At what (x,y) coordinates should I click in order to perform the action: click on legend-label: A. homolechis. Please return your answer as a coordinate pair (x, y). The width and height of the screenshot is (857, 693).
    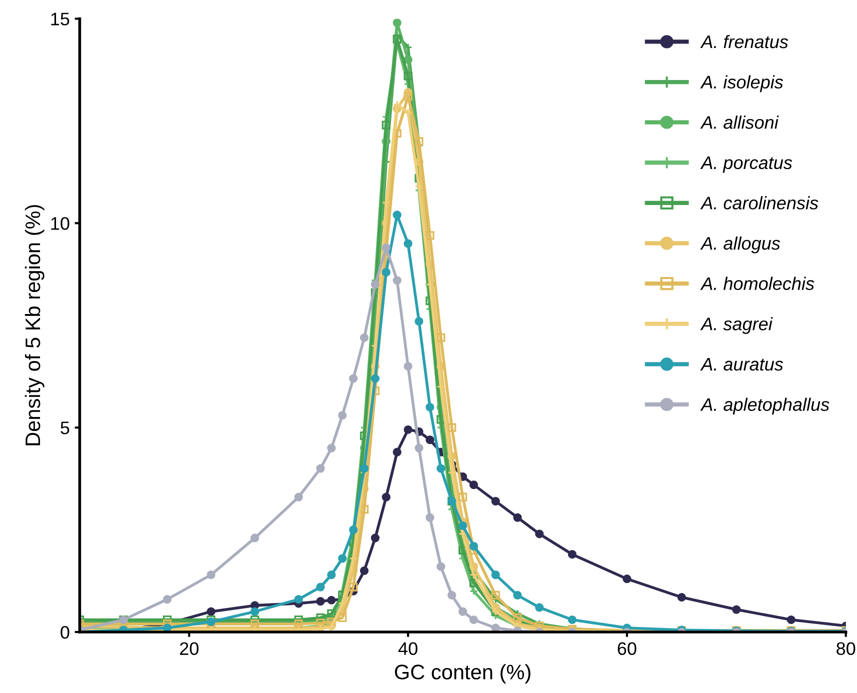
    Looking at the image, I should click on (757, 283).